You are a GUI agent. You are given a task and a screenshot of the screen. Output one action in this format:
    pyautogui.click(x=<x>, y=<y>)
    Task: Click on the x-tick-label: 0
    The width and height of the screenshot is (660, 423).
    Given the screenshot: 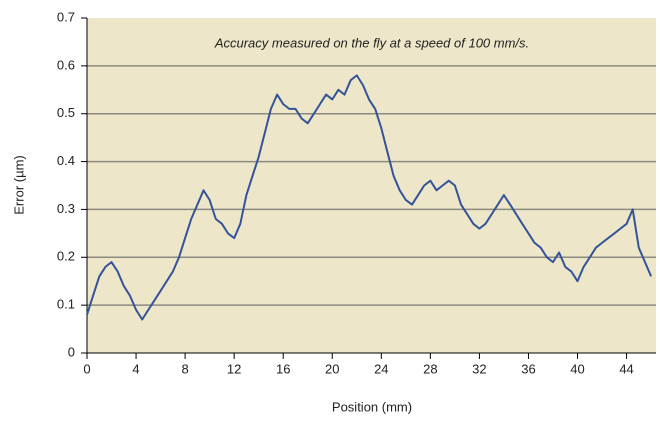 What is the action you would take?
    pyautogui.click(x=86, y=368)
    